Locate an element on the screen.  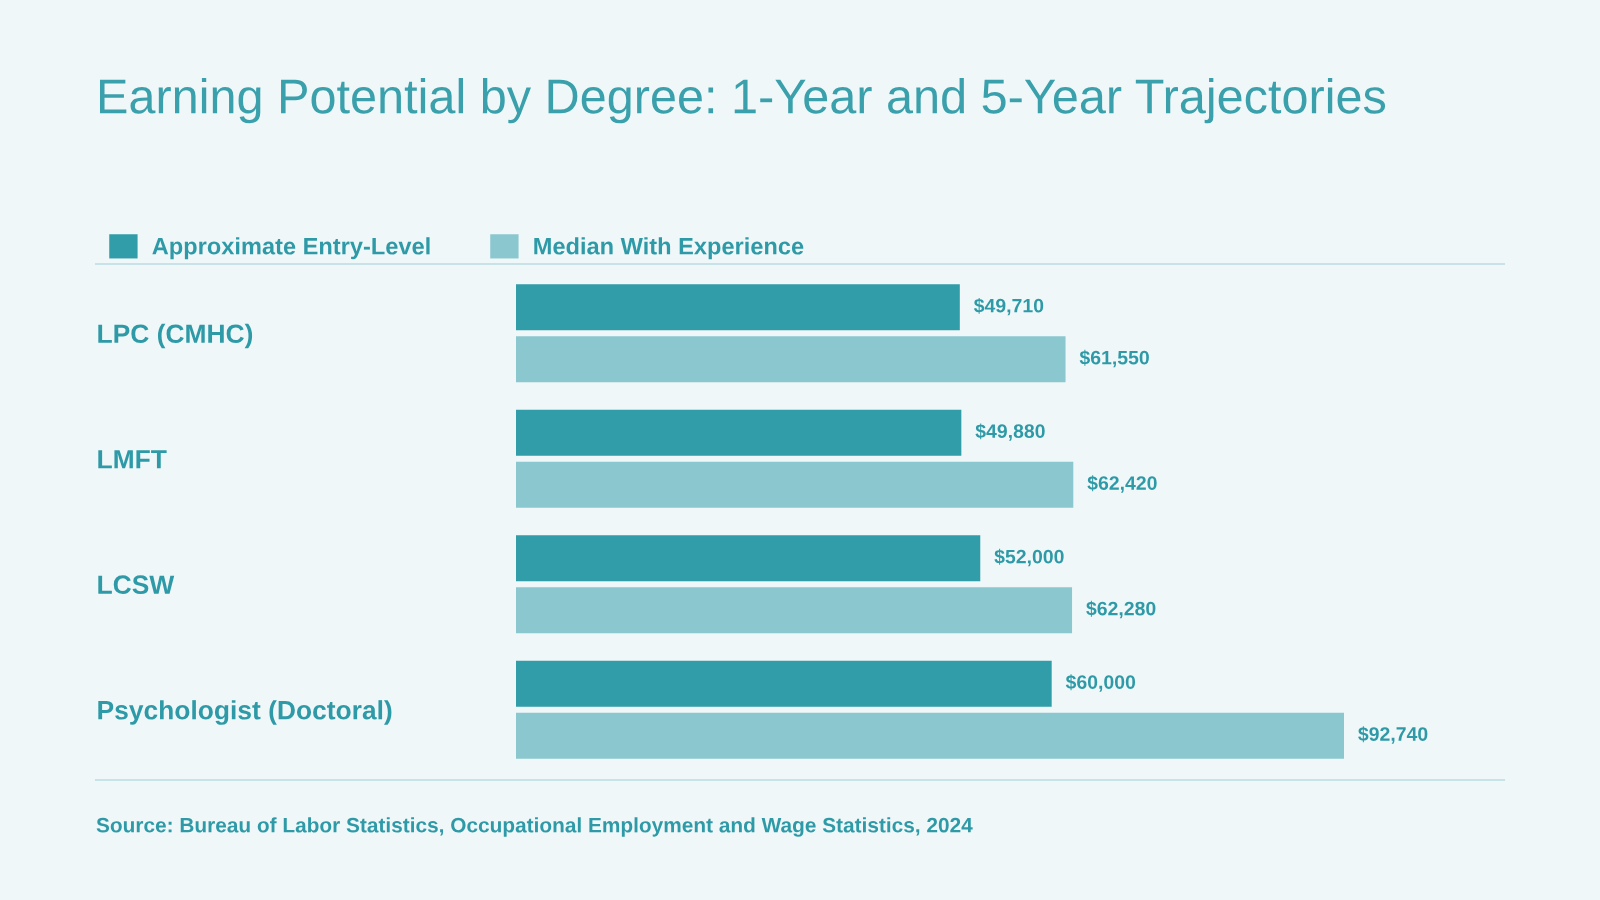
y-tick-label: LMFT is located at coordinates (132, 459).